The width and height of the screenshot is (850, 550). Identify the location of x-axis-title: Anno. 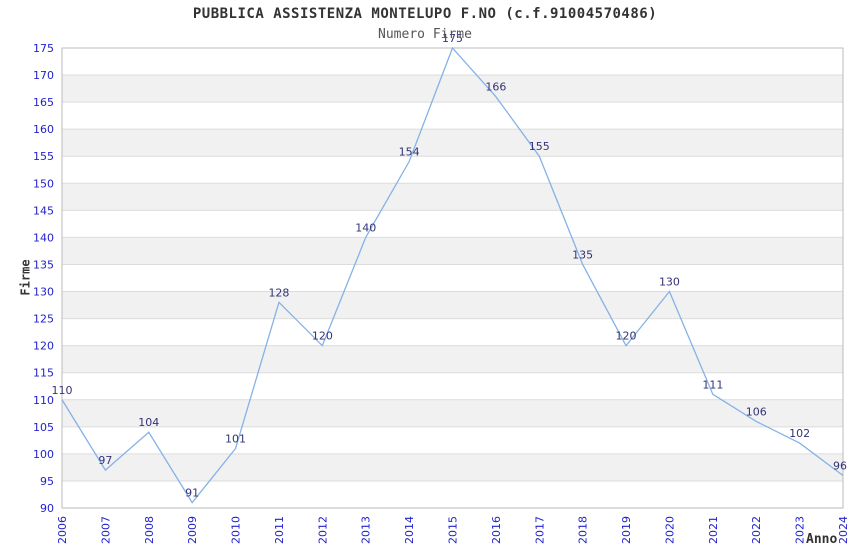
(822, 539).